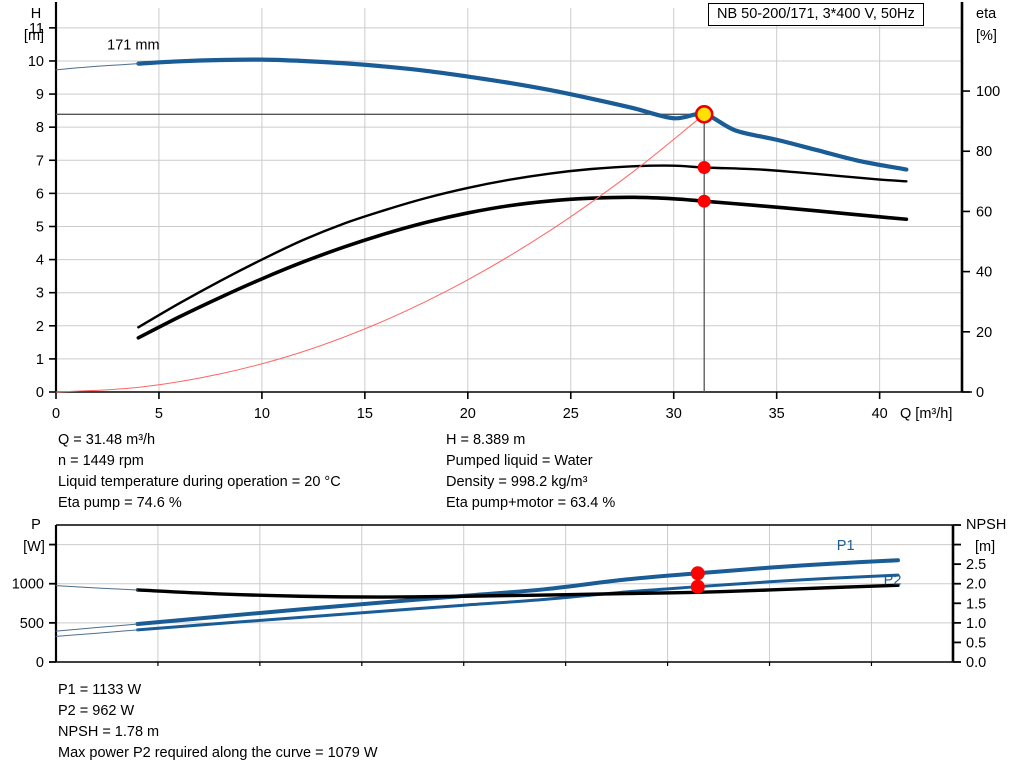  Describe the element at coordinates (133, 45) in the screenshot. I see `curve-annotation: 171 mm` at that location.